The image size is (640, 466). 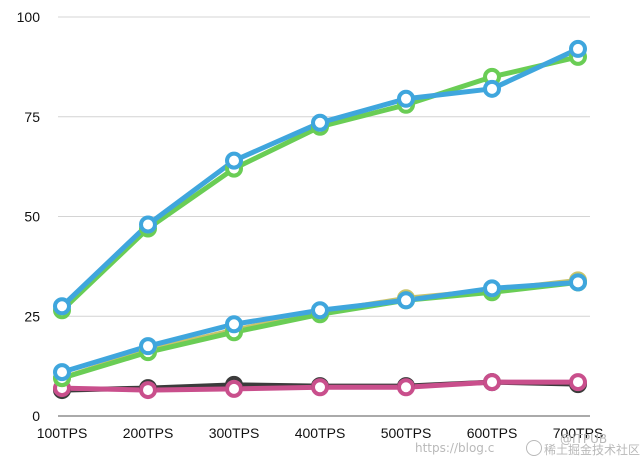 What do you see at coordinates (234, 433) in the screenshot?
I see `x-tick-label: 300TPS` at bounding box center [234, 433].